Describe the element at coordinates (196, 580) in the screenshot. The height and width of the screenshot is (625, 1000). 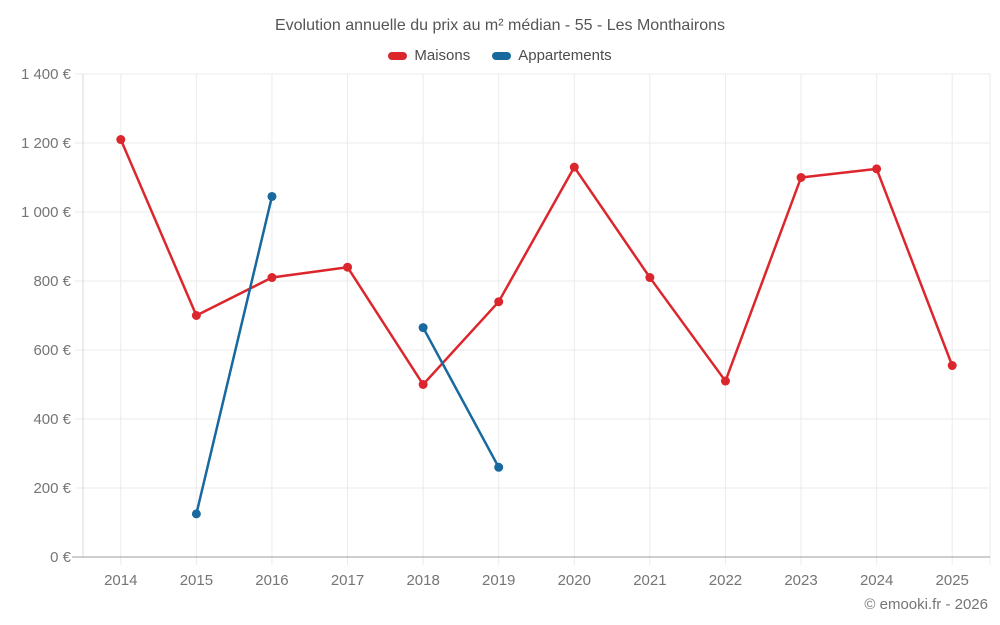
I see `x-tick-label: 2015` at that location.